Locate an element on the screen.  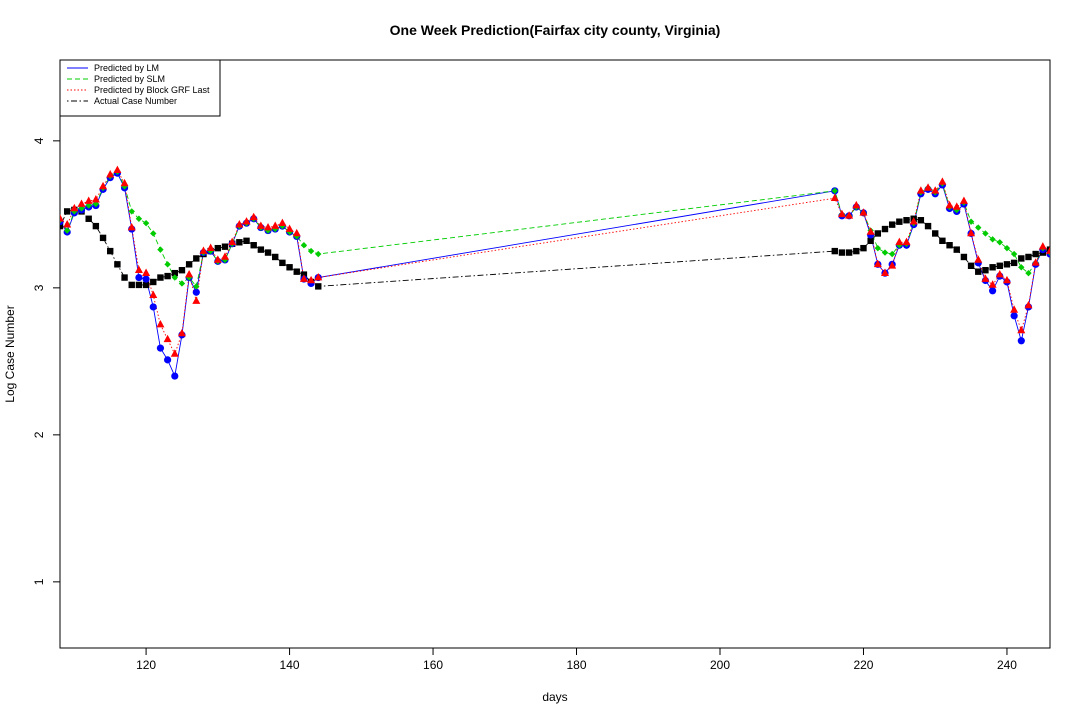
x-tick-label: 120 is located at coordinates (146, 665).